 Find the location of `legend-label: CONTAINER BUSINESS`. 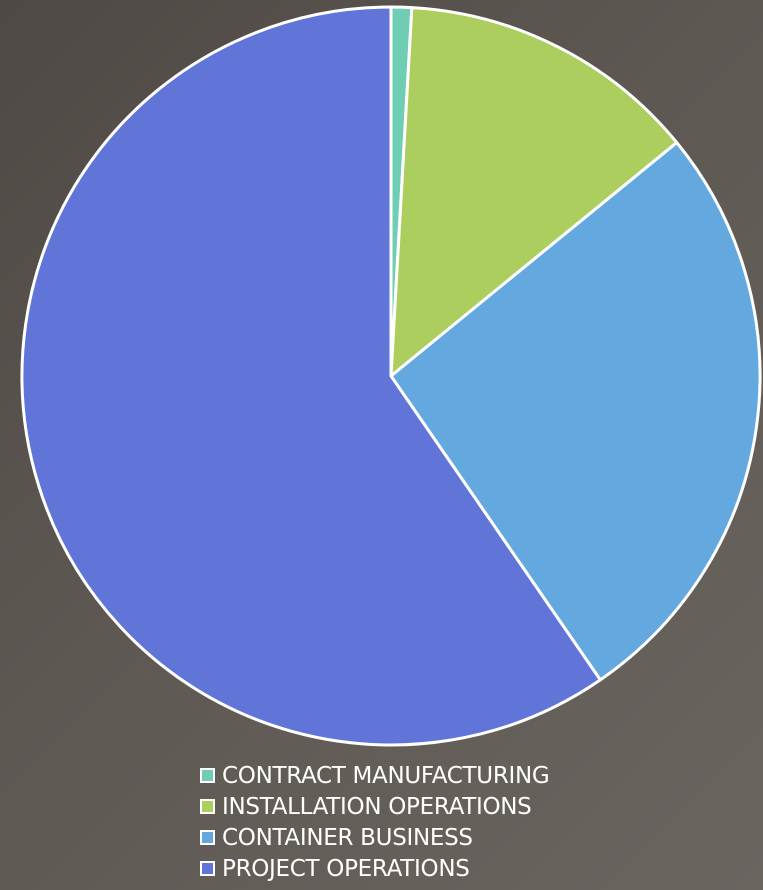

legend-label: CONTAINER BUSINESS is located at coordinates (347, 837).